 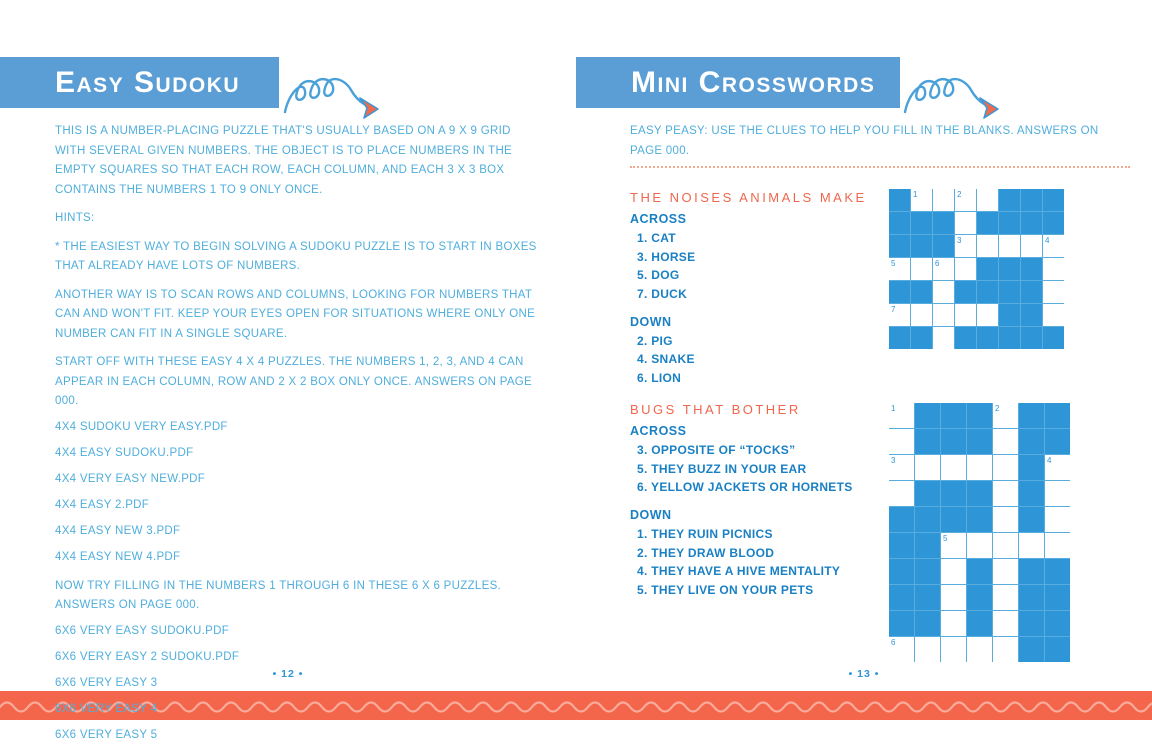 I want to click on cell-number: 7, so click(x=893, y=309).